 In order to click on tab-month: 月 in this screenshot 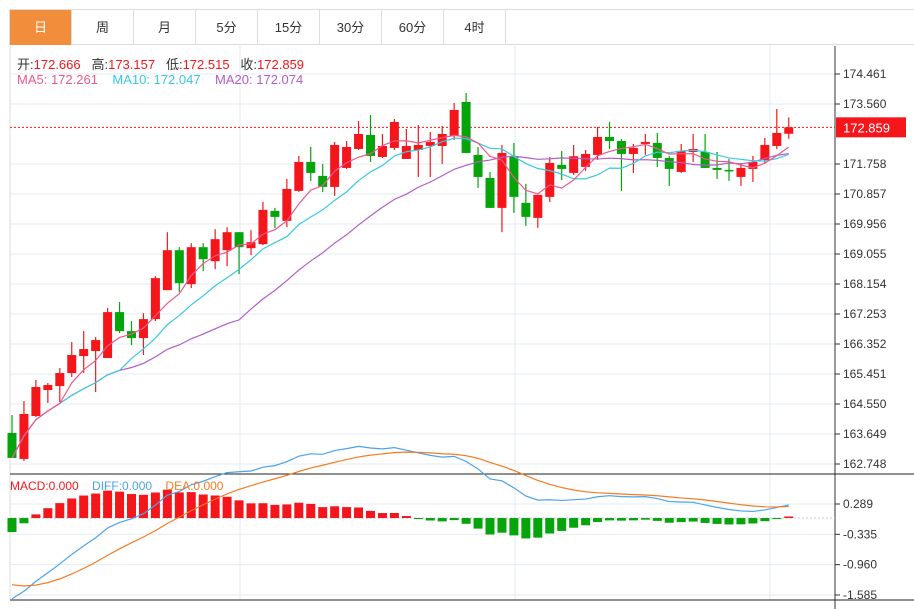, I will do `click(165, 27)`.